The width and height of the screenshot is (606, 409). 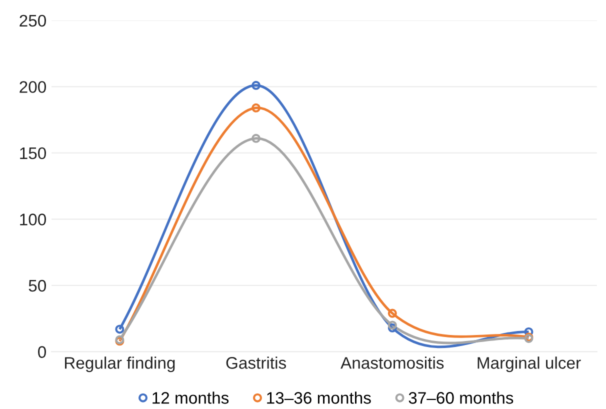 What do you see at coordinates (120, 364) in the screenshot?
I see `x-tick-label: Regular finding` at bounding box center [120, 364].